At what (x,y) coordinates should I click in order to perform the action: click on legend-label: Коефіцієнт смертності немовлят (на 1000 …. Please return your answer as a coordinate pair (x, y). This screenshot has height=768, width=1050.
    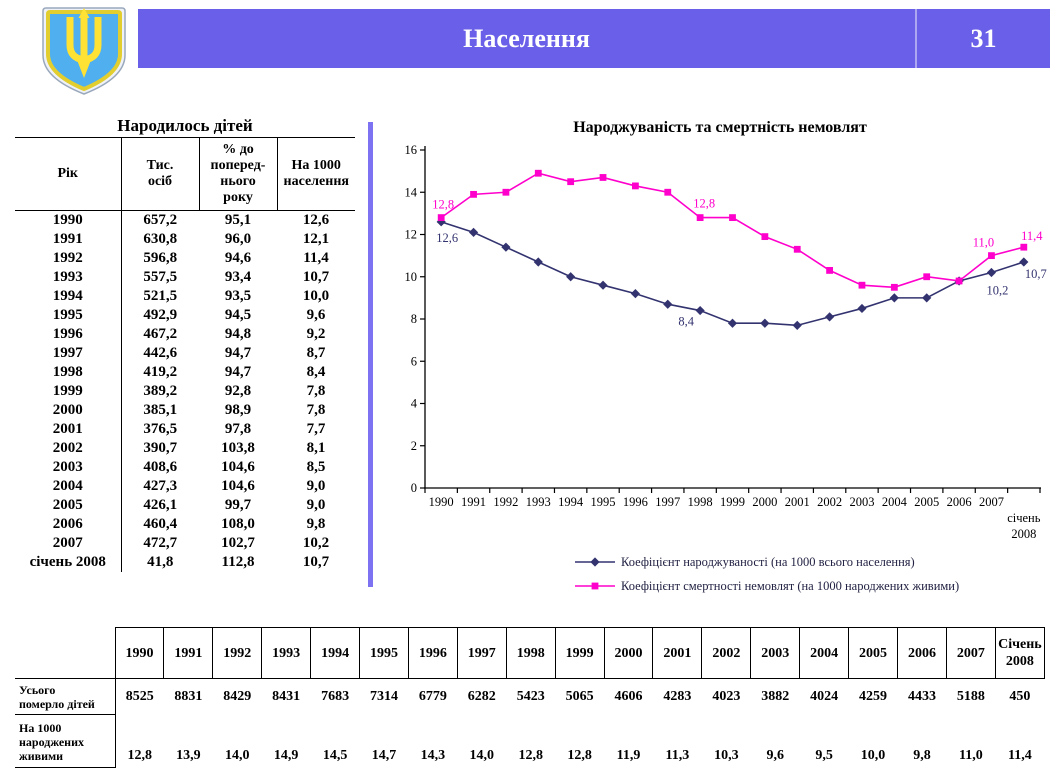
    Looking at the image, I should click on (790, 586).